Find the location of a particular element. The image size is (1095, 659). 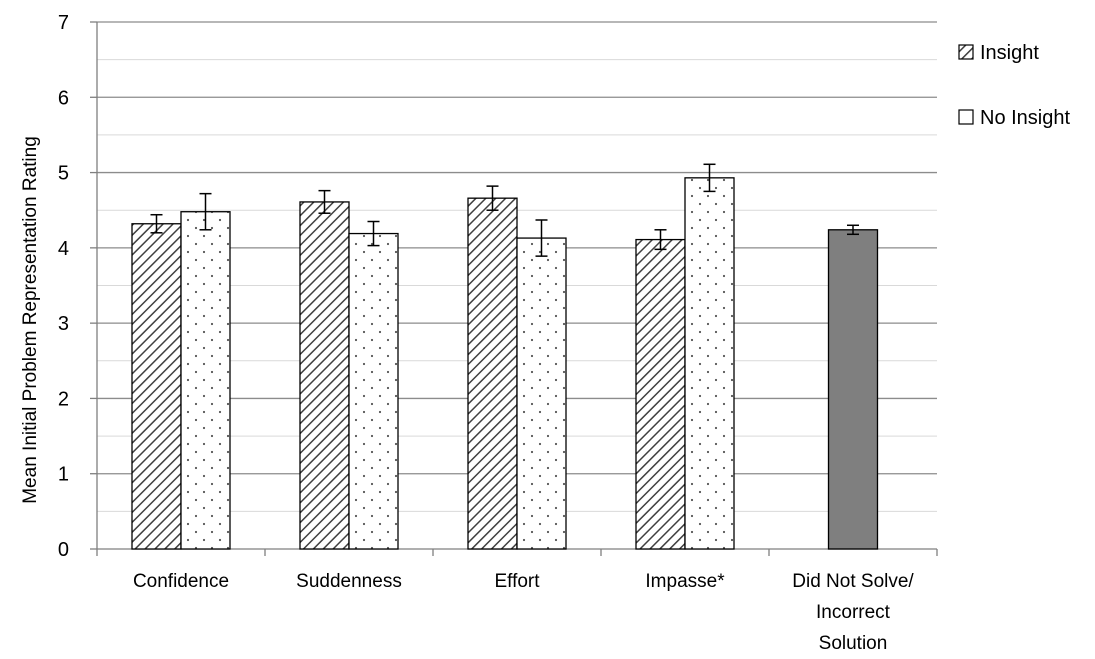

y-tick-label: 1 is located at coordinates (63, 475).